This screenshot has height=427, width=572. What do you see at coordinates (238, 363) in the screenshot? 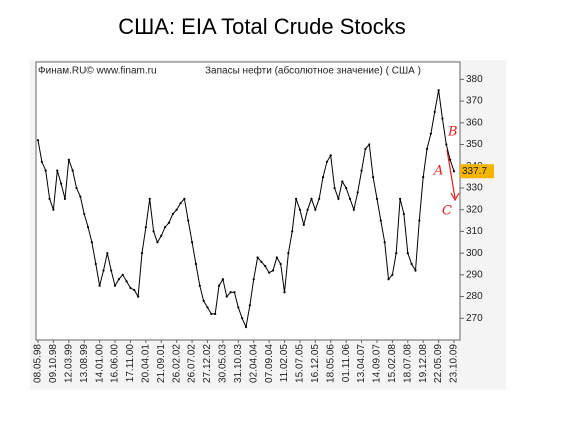
I see `x-tick-label: 31.10.03` at bounding box center [238, 363].